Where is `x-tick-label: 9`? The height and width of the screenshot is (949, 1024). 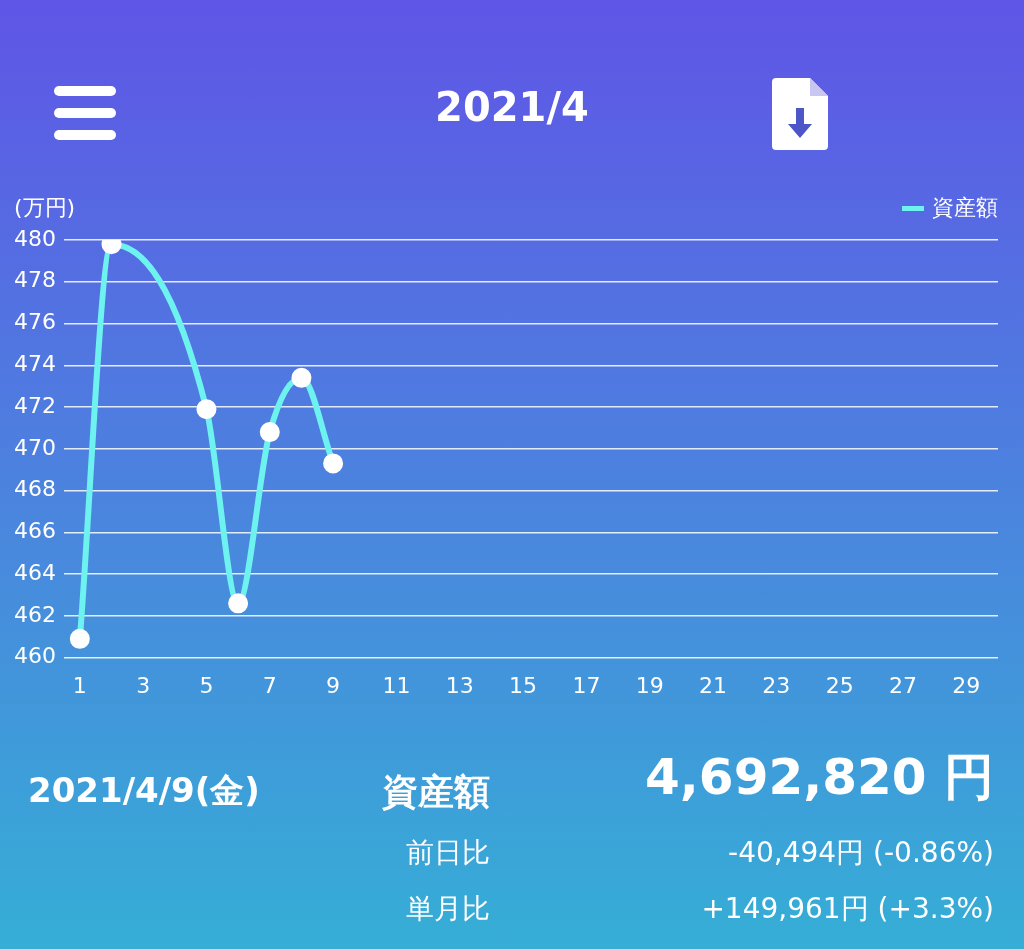
x-tick-label: 9 is located at coordinates (333, 685).